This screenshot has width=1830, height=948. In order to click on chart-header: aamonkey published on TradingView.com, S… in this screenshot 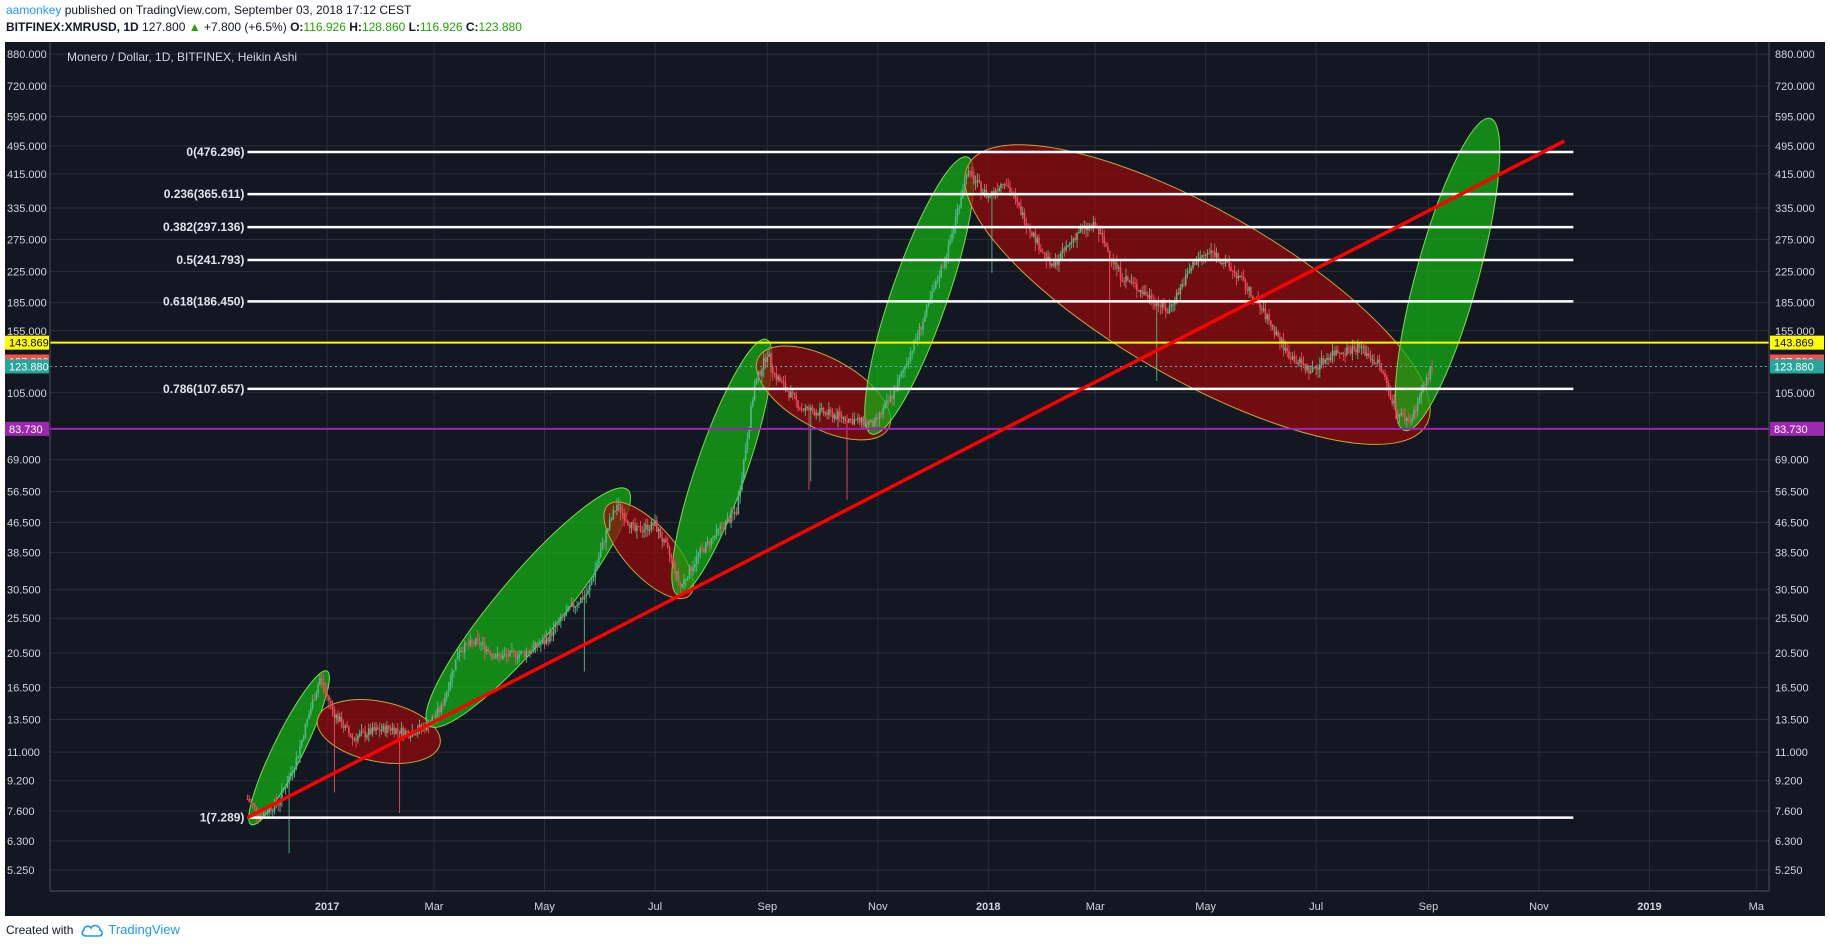, I will do `click(264, 19)`.